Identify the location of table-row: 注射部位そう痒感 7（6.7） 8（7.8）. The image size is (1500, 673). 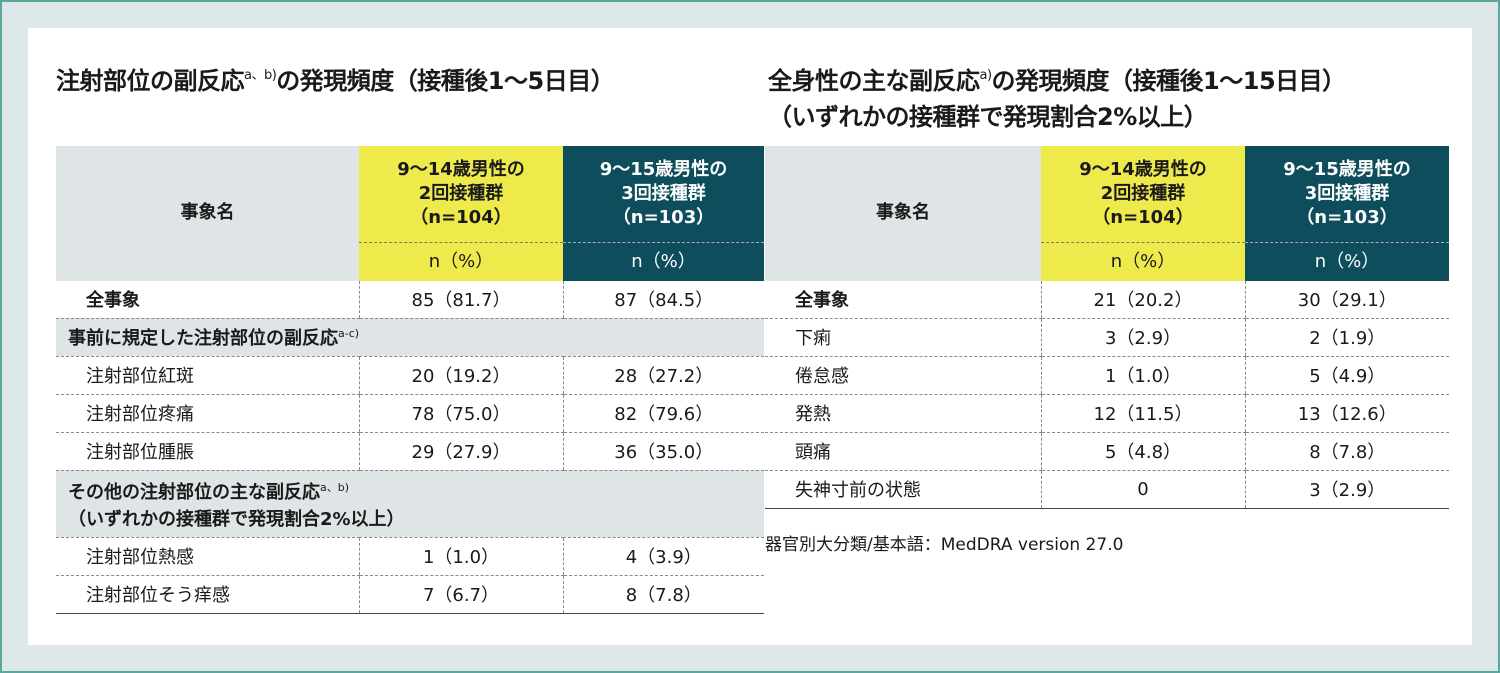
(410, 594).